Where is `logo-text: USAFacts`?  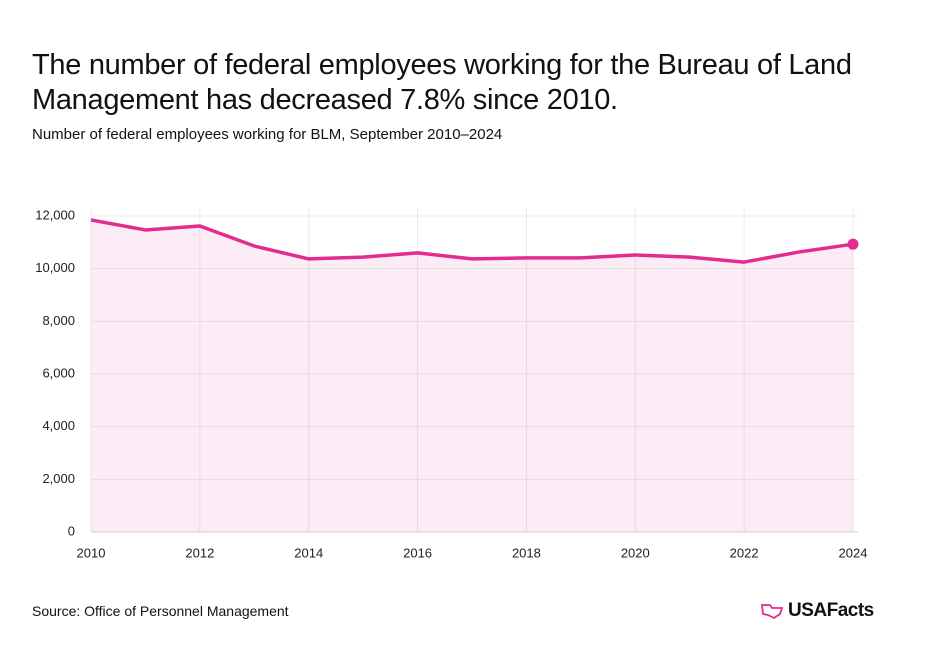
logo-text: USAFacts is located at coordinates (831, 610).